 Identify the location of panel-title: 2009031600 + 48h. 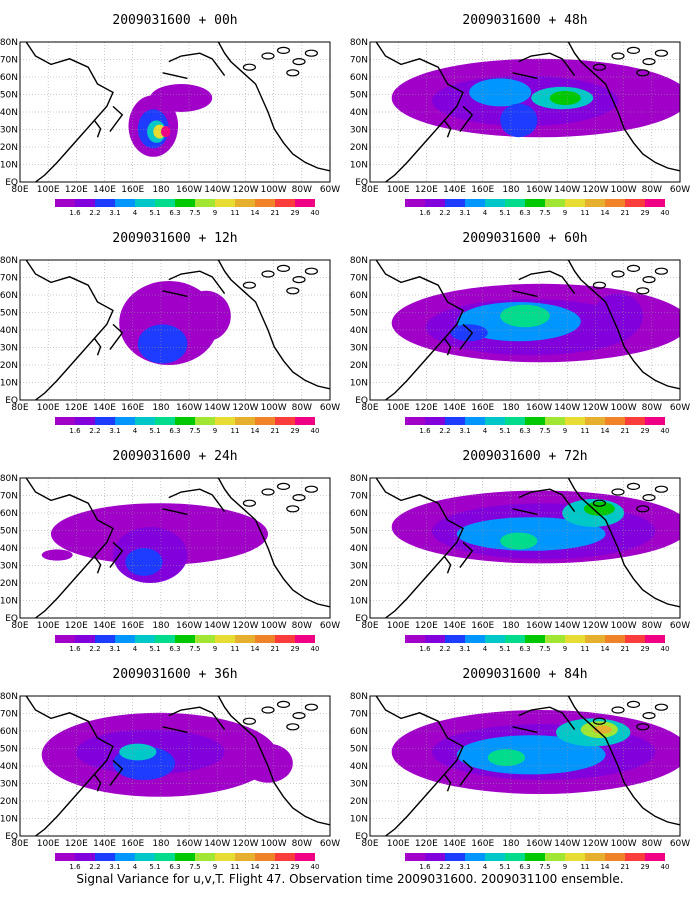
(524, 20).